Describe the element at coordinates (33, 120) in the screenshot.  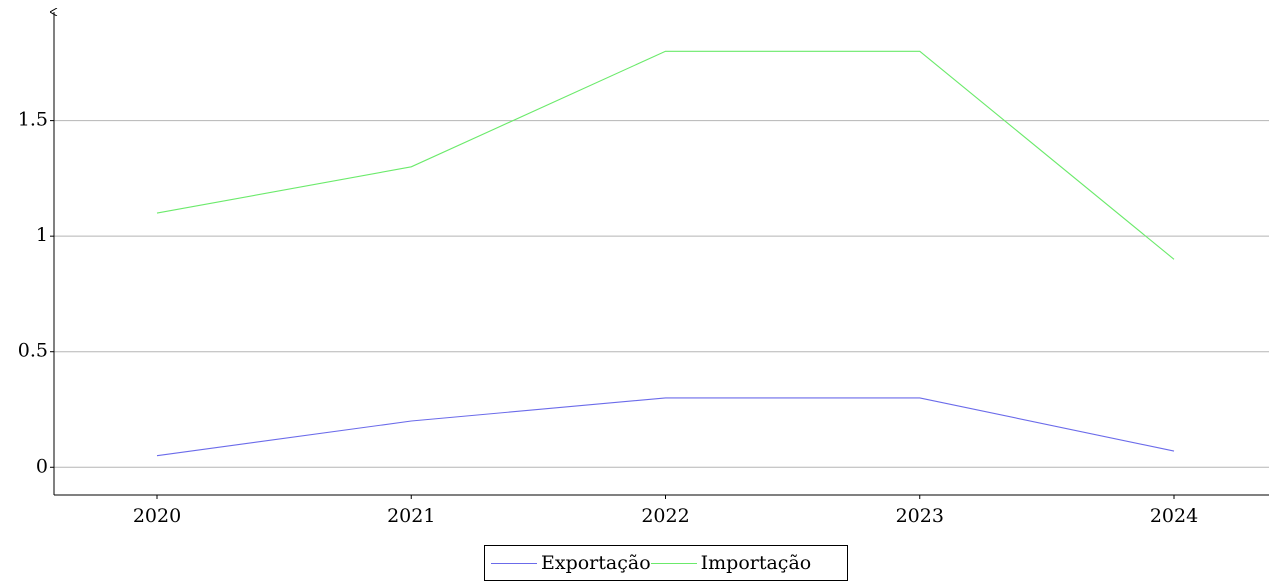
I see `y-tick-label: 1.5` at that location.